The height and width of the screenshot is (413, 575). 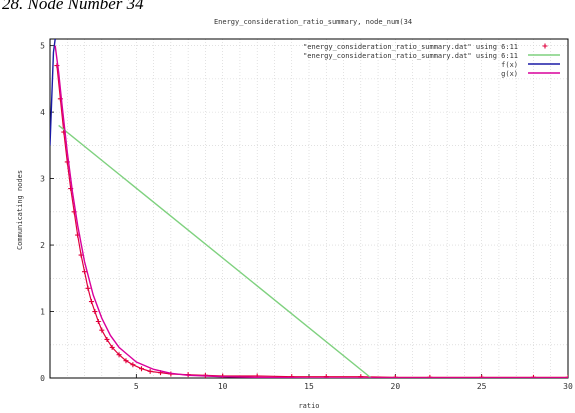 I want to click on y-tick-label: 1, so click(x=42, y=312).